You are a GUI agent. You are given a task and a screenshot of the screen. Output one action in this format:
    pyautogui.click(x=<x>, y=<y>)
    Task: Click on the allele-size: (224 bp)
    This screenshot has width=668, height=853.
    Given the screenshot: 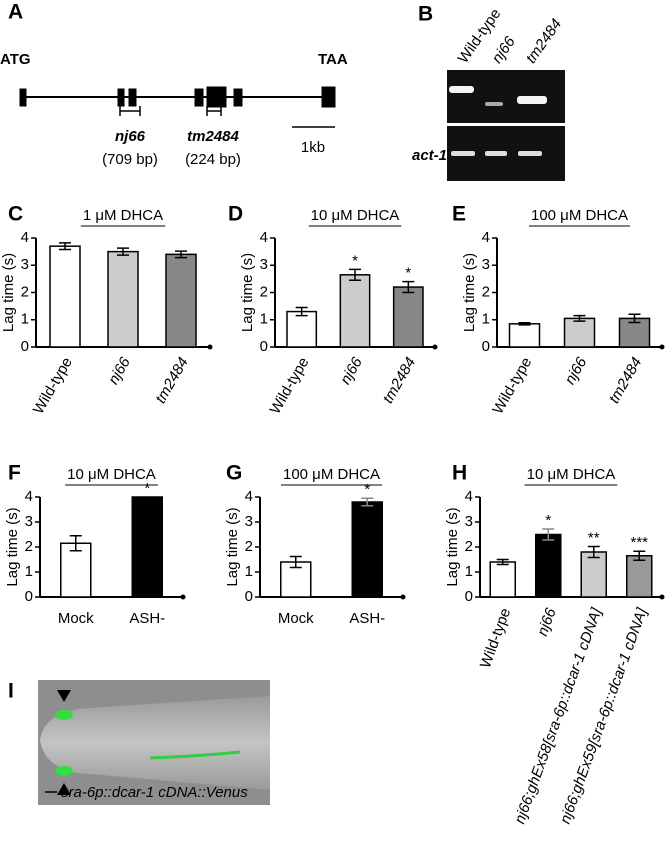 What is the action you would take?
    pyautogui.click(x=213, y=159)
    